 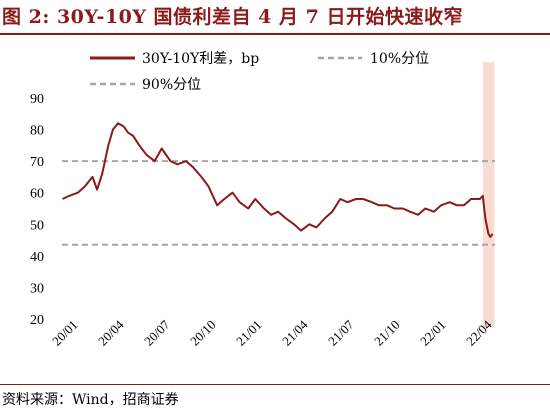 I want to click on footer-rule, so click(x=275, y=384).